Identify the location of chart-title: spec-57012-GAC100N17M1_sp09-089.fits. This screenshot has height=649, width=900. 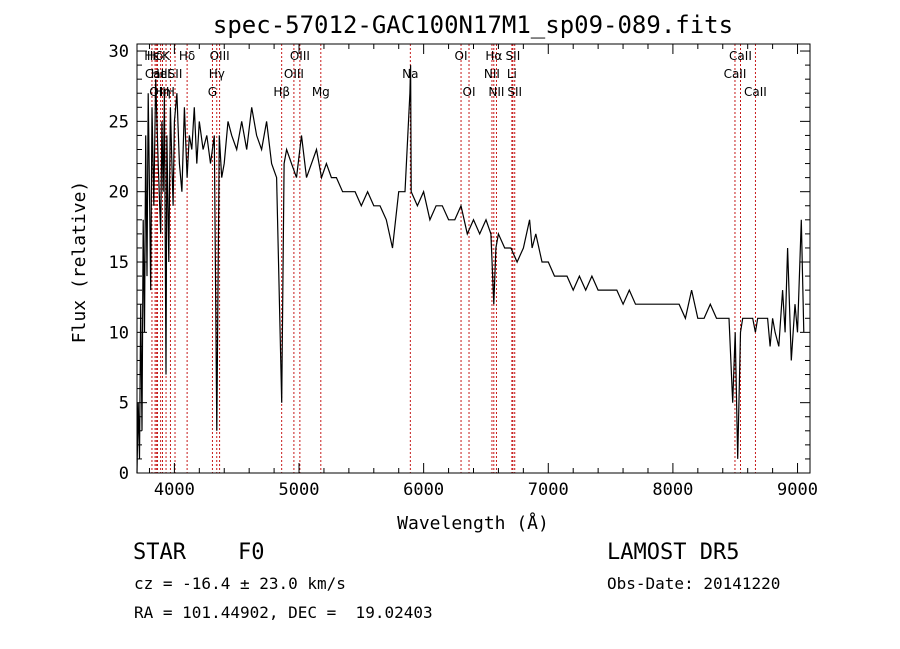
(473, 25).